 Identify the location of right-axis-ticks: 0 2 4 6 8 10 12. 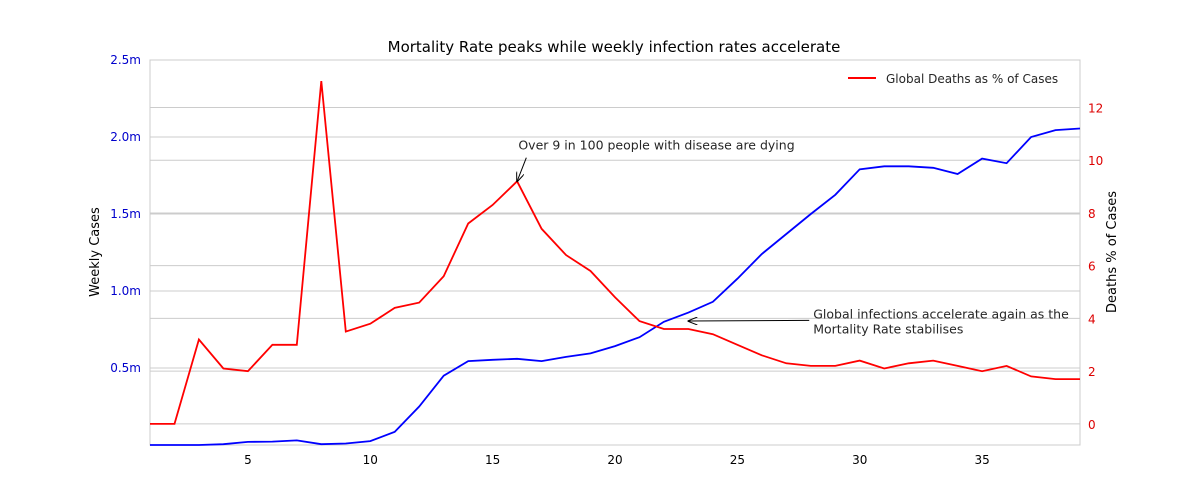
(1095, 266).